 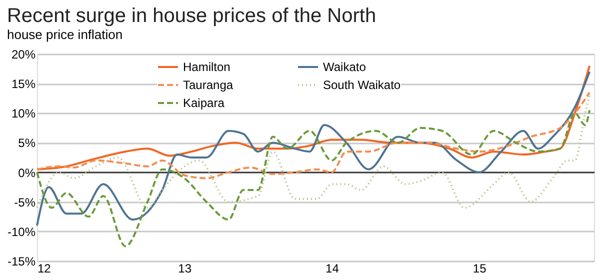 I want to click on legend-label: Tauranga, so click(x=208, y=85).